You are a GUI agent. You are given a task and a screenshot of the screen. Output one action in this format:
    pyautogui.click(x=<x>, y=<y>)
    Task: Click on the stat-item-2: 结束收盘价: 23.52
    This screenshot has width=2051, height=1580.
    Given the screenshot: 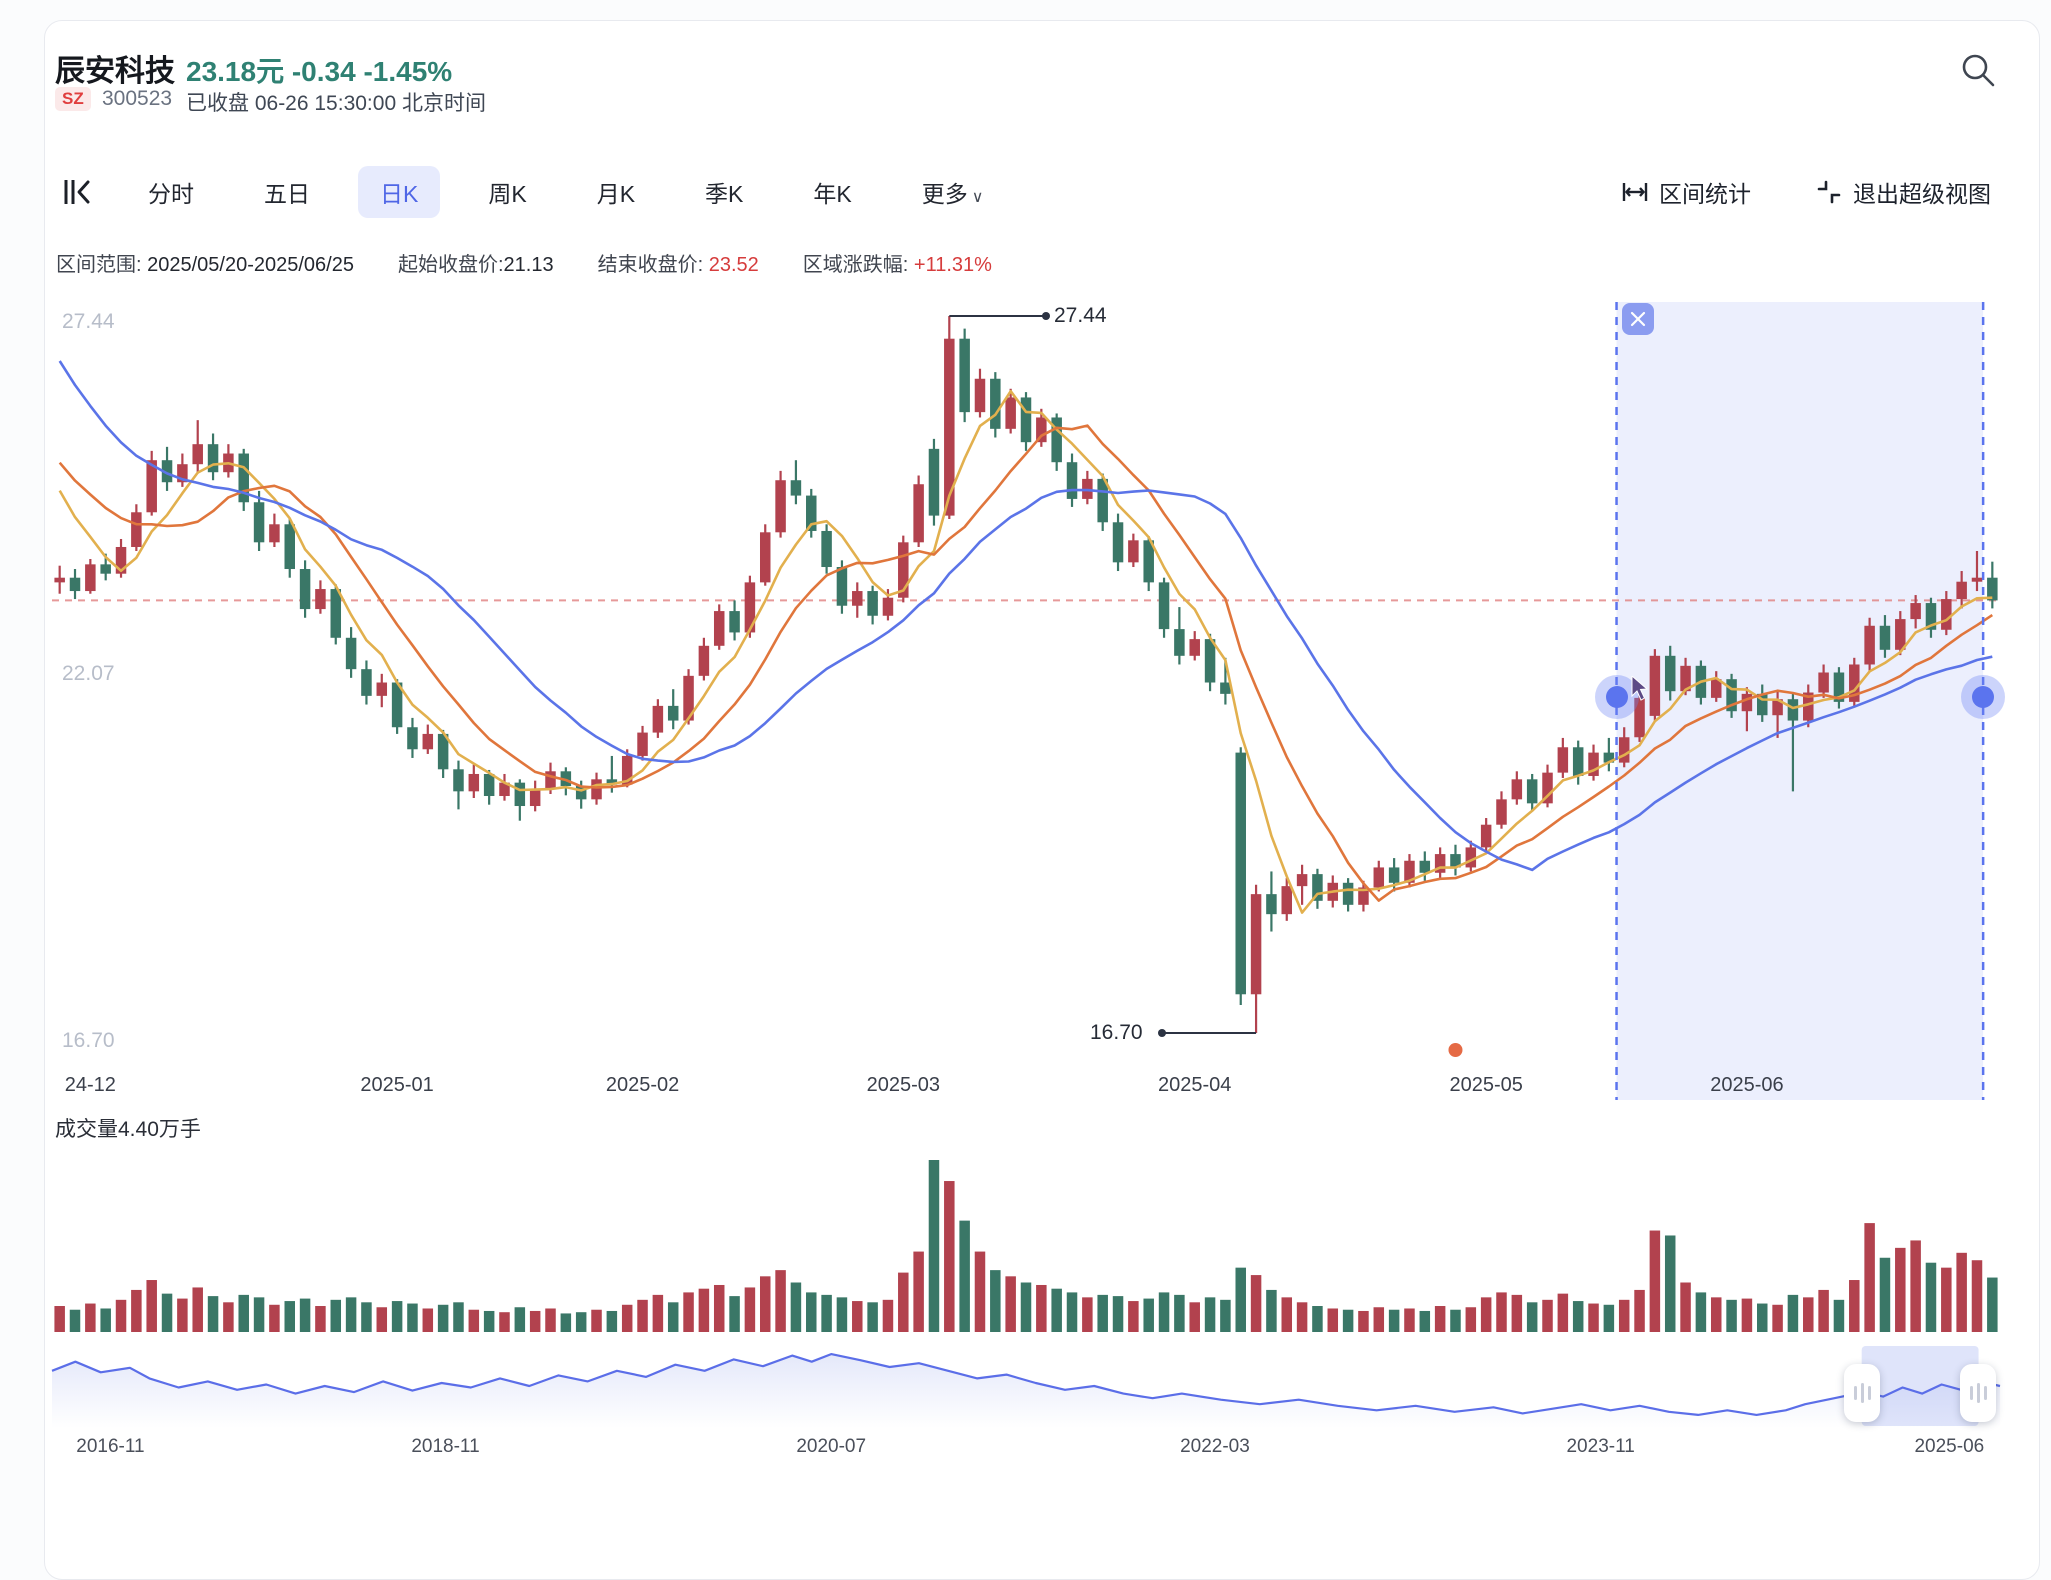 What is the action you would take?
    pyautogui.click(x=678, y=262)
    